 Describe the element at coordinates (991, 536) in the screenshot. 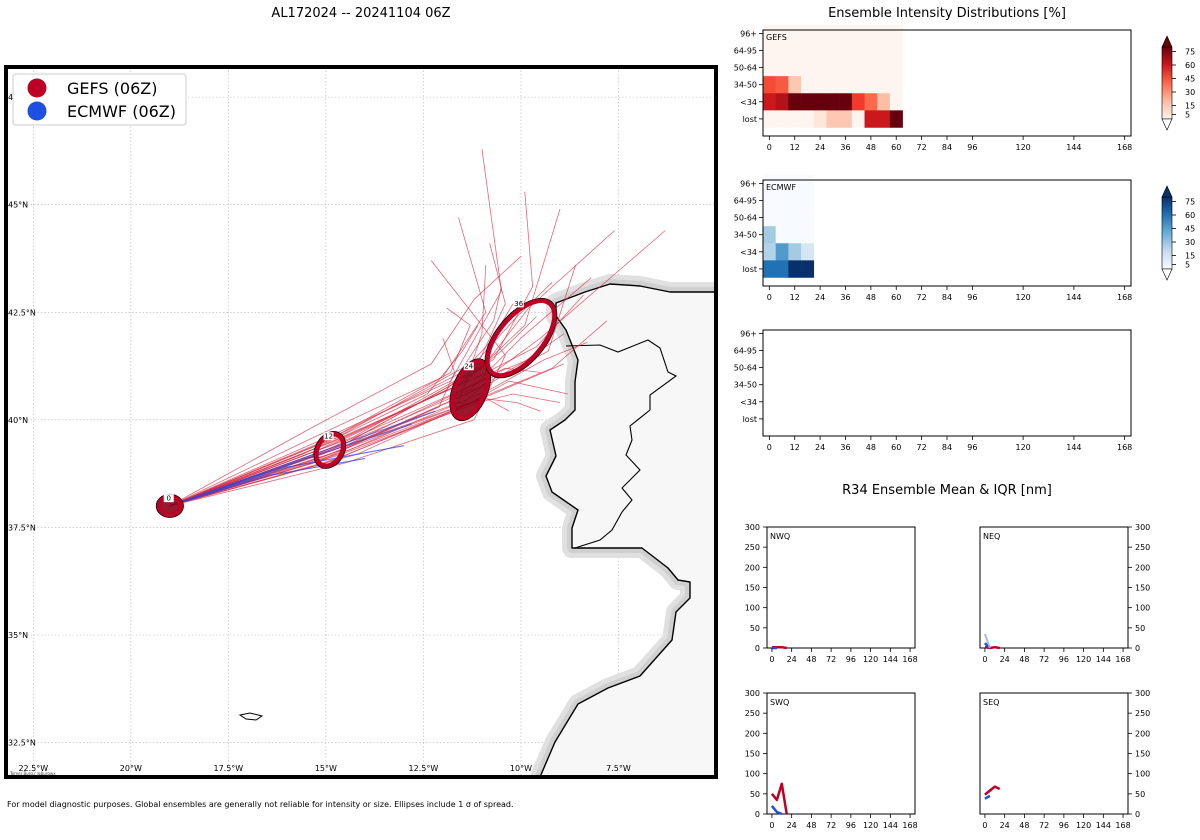

I see `r34-quadrant-label: NEQ` at that location.